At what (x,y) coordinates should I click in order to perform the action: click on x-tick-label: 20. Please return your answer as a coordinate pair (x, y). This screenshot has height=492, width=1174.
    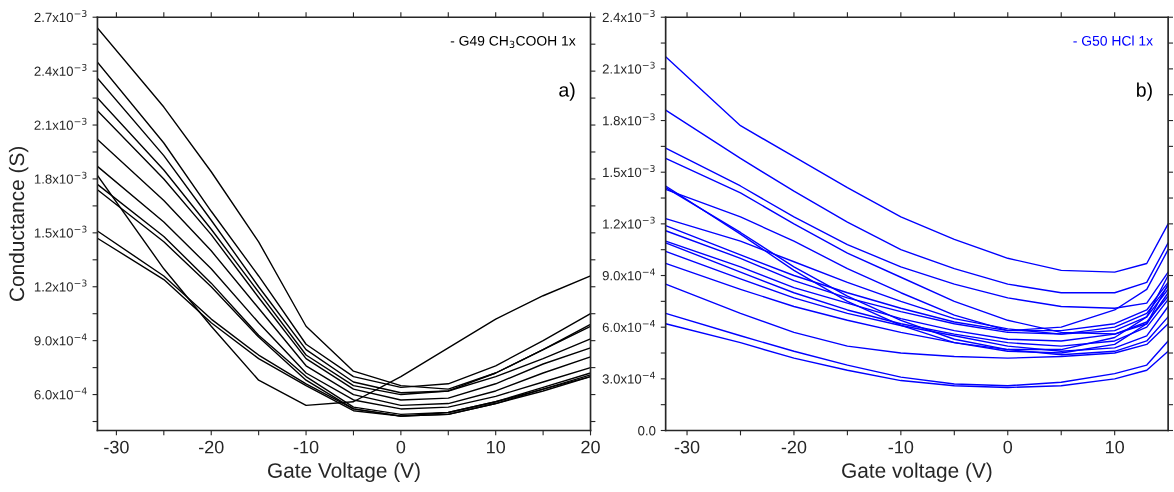
    Looking at the image, I should click on (590, 447).